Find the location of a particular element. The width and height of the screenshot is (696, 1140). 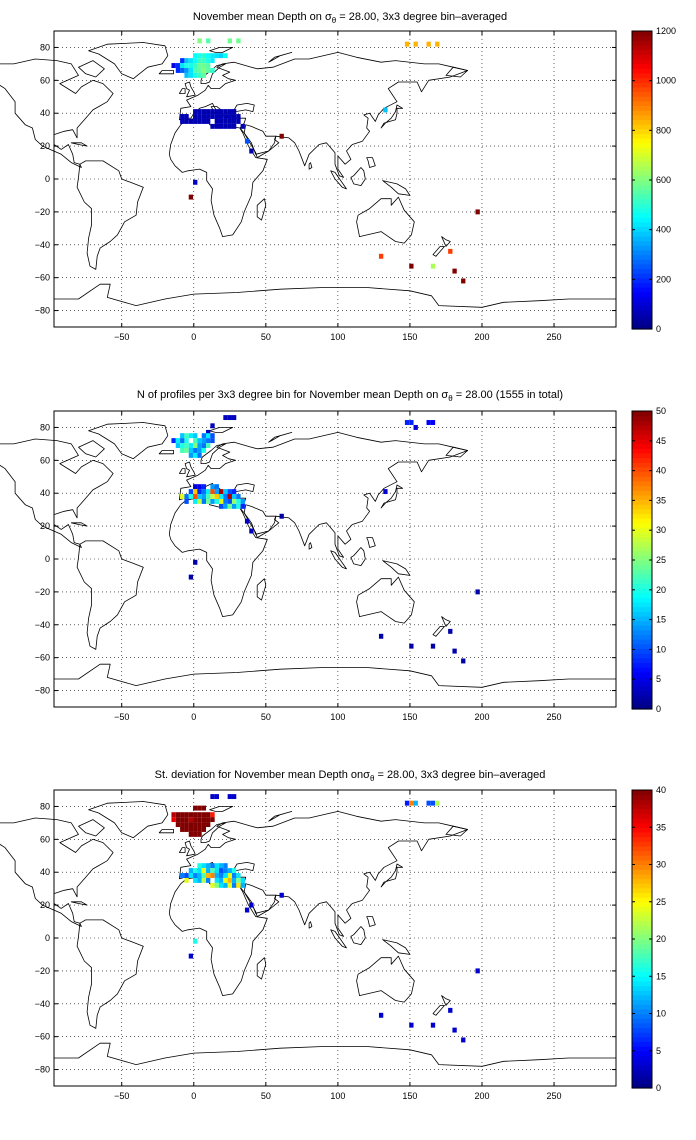

x-tick-label: 200 is located at coordinates (481, 337).